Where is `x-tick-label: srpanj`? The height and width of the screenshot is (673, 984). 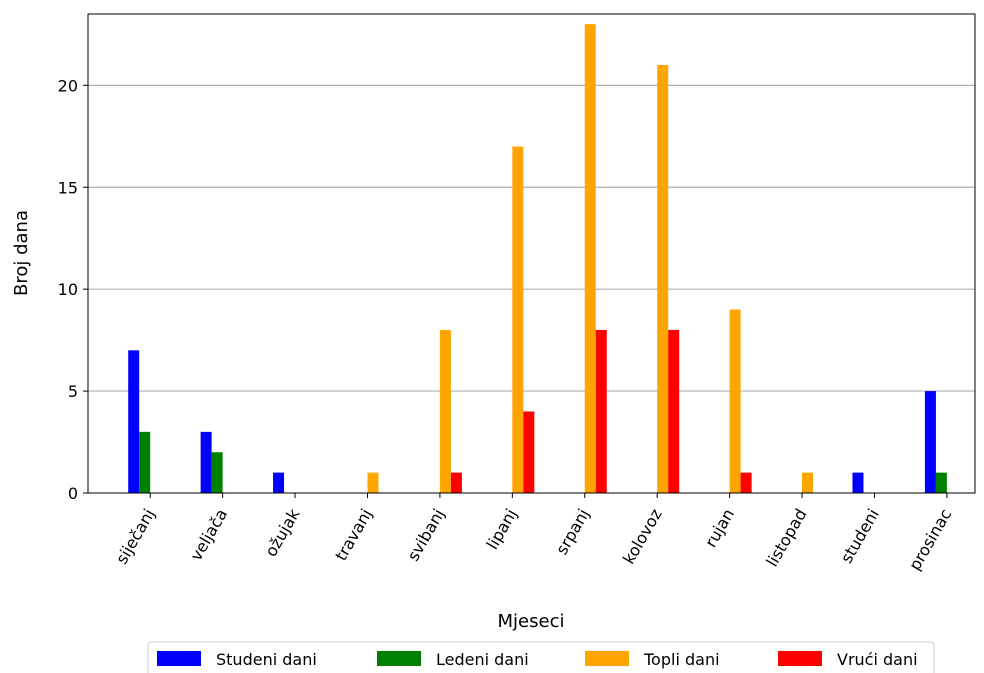 x-tick-label: srpanj is located at coordinates (572, 532).